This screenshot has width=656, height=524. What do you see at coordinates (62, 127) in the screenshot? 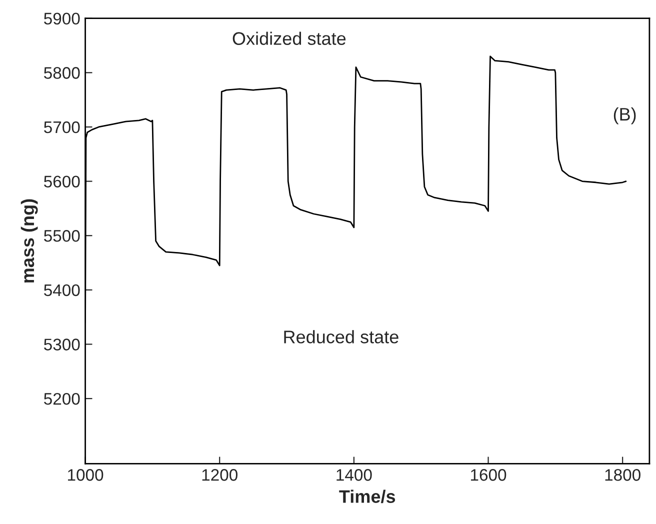
I see `y-tick-label: 5700` at bounding box center [62, 127].